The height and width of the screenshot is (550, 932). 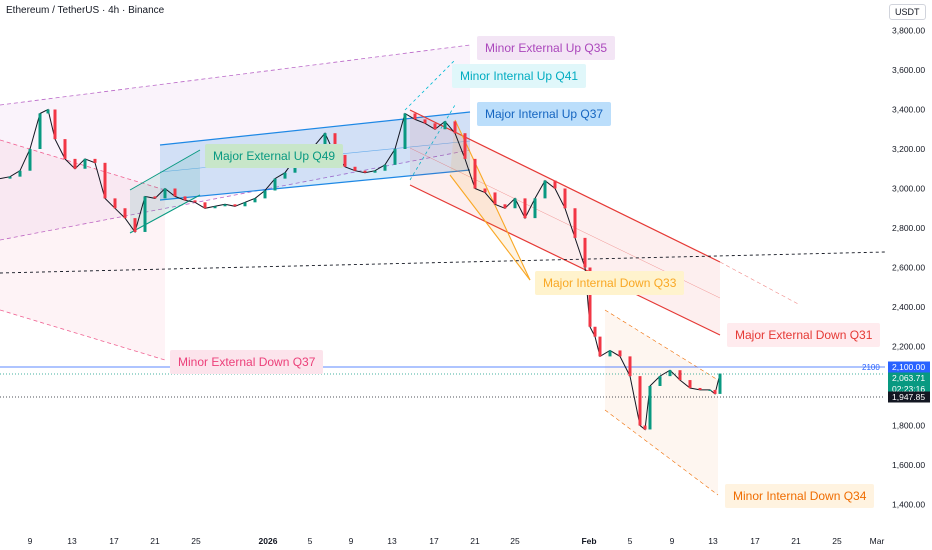 I want to click on channel-label-minor-internal-up: Minor Internal Up Q41, so click(x=519, y=76).